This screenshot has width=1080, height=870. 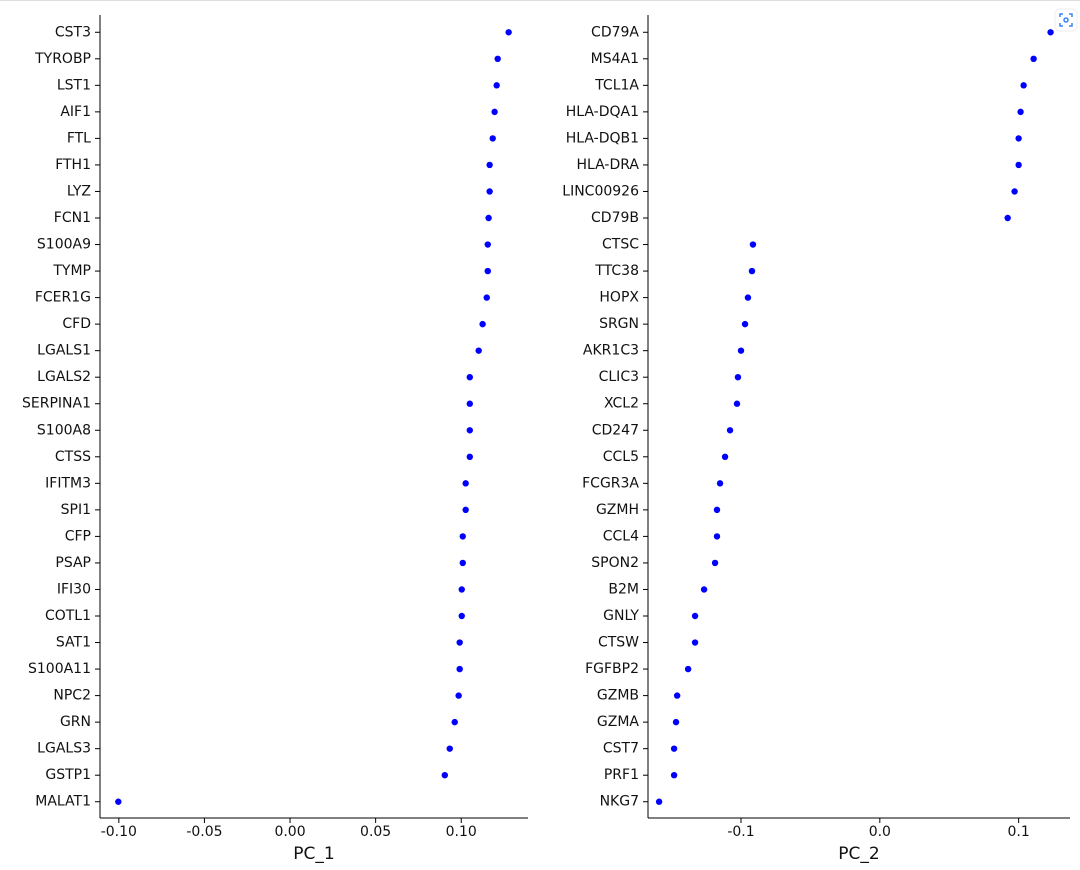 What do you see at coordinates (612, 669) in the screenshot?
I see `y-tick-label: FGFBP2` at bounding box center [612, 669].